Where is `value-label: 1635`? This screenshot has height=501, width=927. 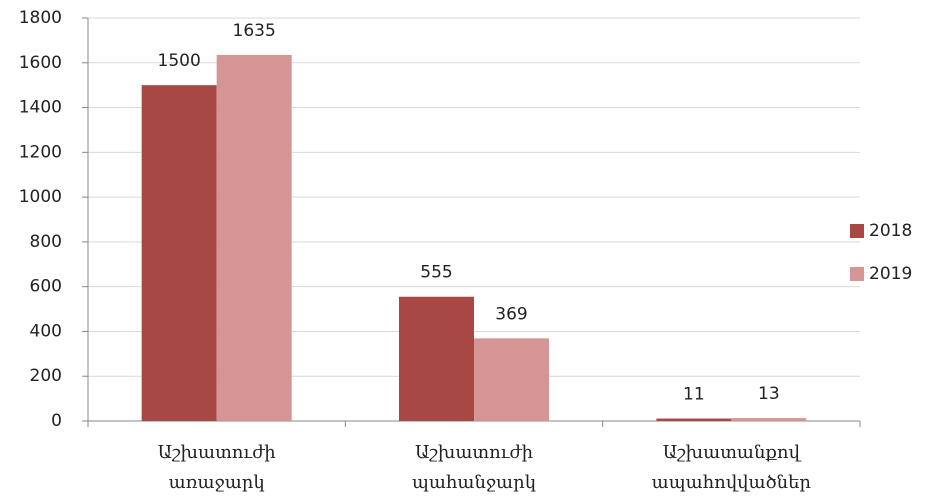
value-label: 1635 is located at coordinates (254, 31).